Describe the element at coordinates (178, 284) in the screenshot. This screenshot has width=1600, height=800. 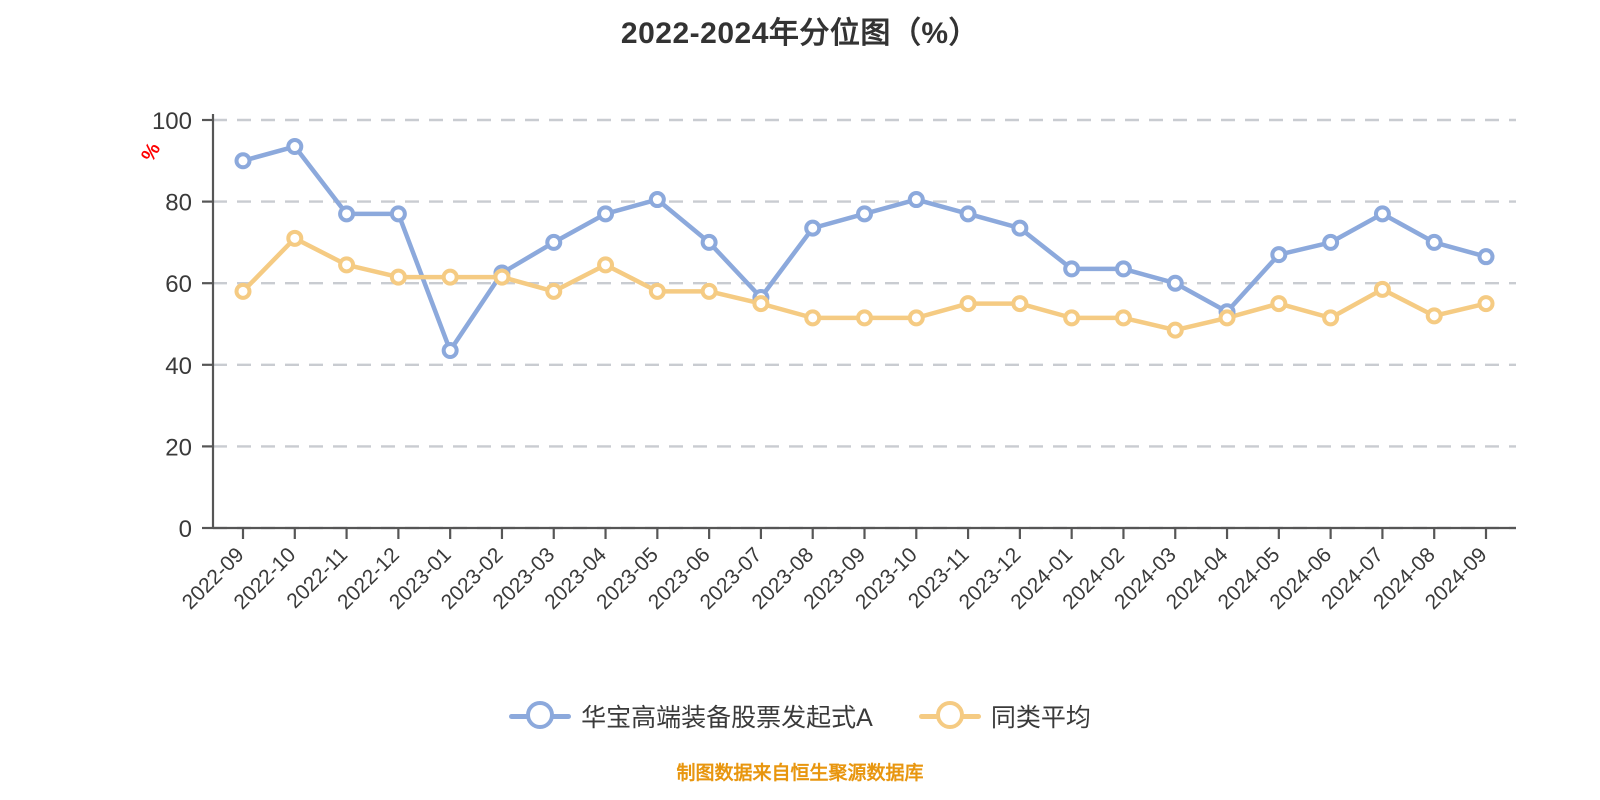
I see `y-tick-label: 60` at that location.